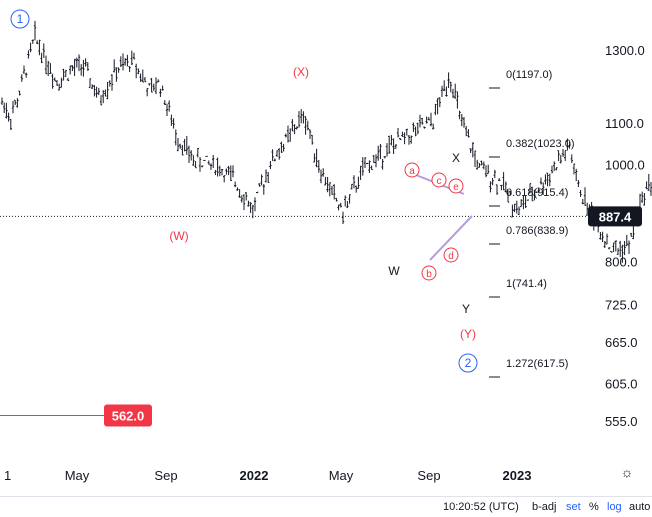 The height and width of the screenshot is (517, 652). I want to click on svg-text: b, so click(429, 274).